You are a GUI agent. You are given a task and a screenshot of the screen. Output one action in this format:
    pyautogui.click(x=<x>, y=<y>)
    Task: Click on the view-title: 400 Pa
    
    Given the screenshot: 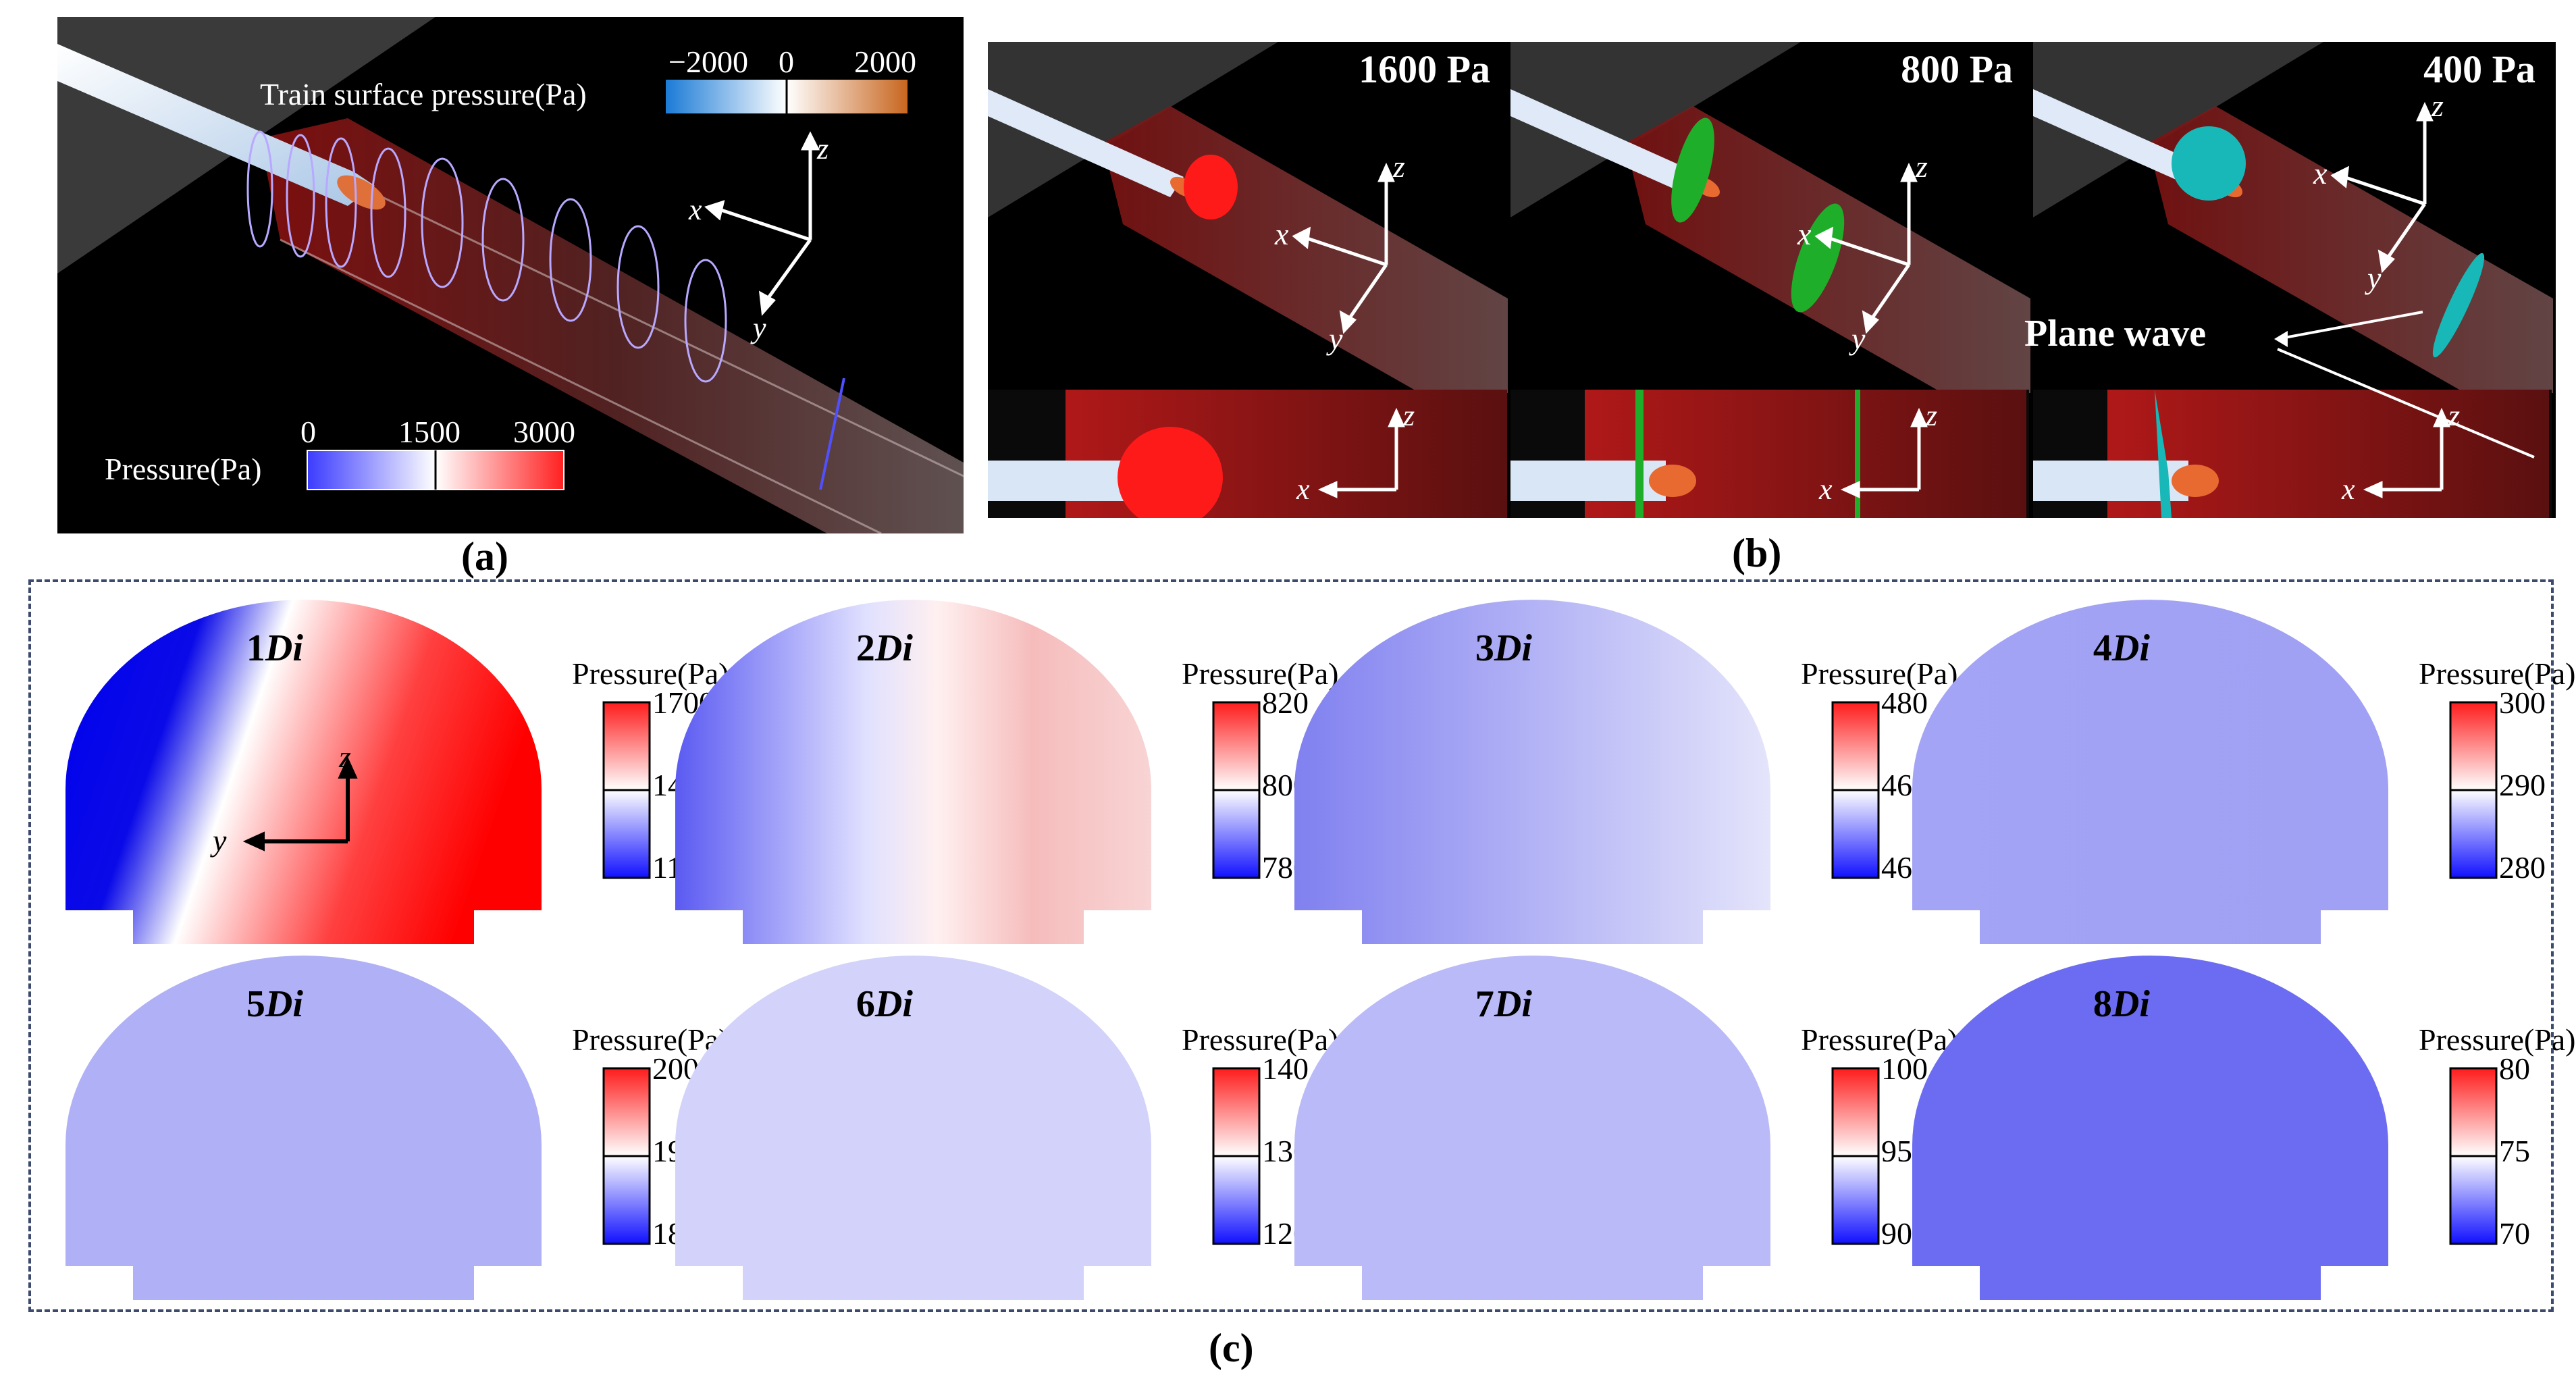 What is the action you would take?
    pyautogui.click(x=2479, y=69)
    